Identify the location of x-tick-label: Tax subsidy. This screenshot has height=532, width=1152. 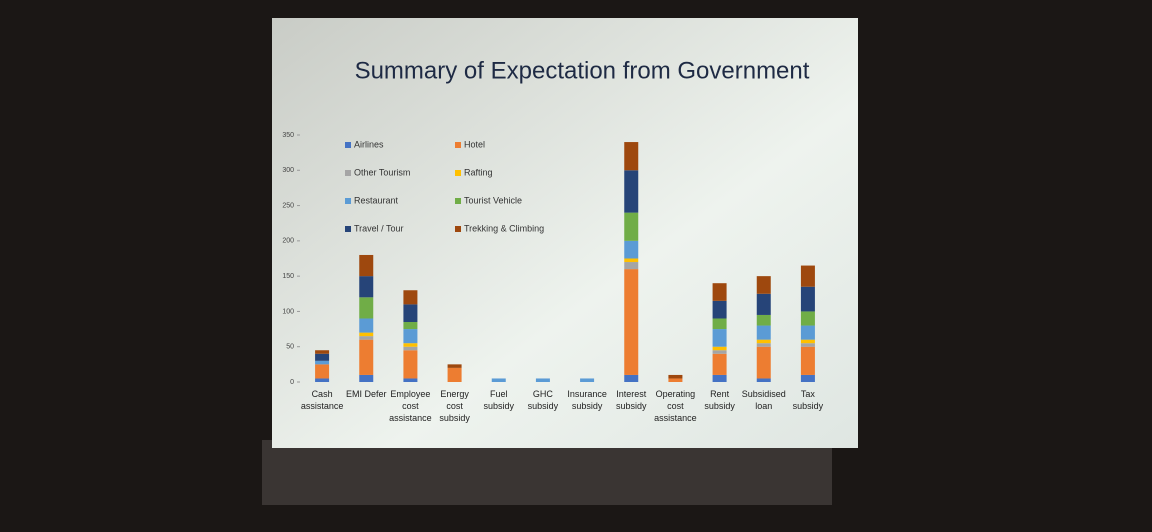
(808, 400).